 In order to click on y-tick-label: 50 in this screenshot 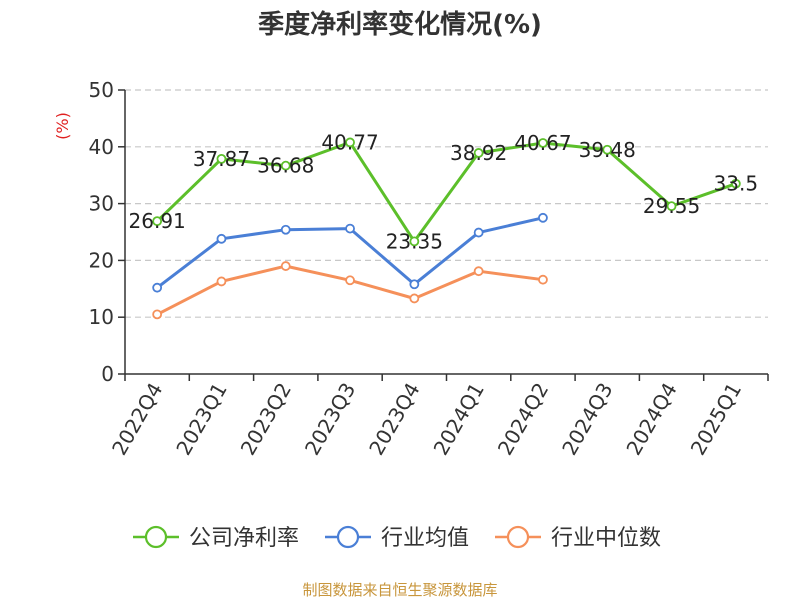, I will do `click(101, 90)`.